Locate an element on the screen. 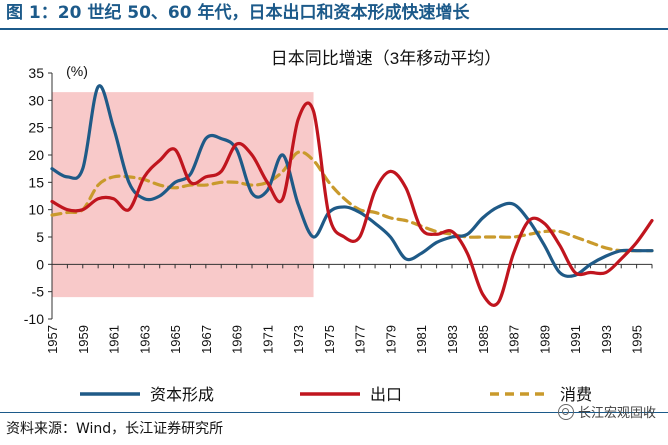  y-tick-label: 0 is located at coordinates (40, 264).